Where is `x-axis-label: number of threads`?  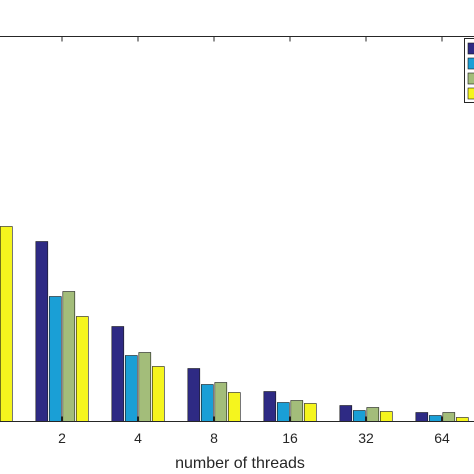
x-axis-label: number of threads is located at coordinates (240, 463).